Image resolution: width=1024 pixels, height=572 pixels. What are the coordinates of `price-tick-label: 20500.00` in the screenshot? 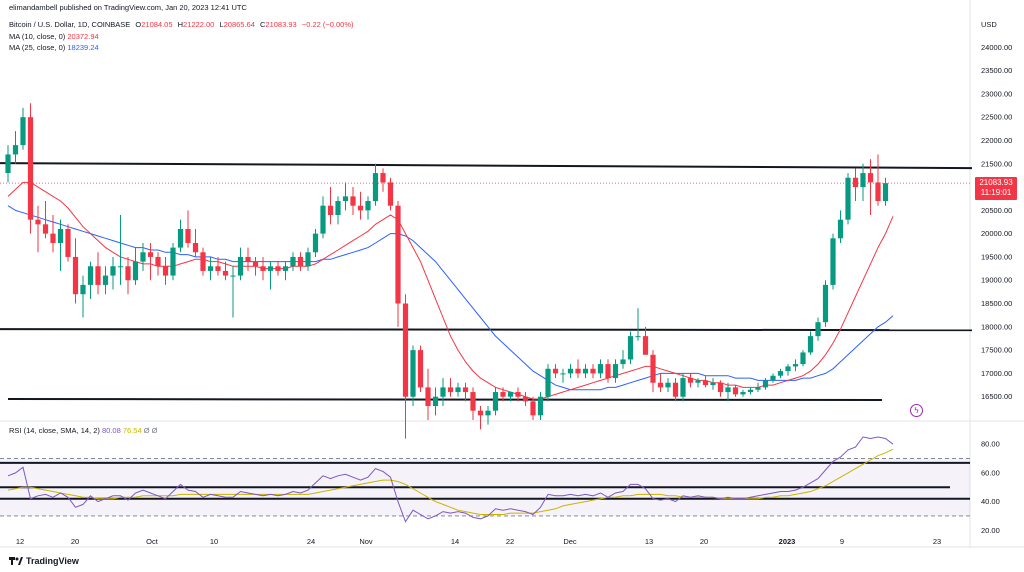 It's located at (996, 210).